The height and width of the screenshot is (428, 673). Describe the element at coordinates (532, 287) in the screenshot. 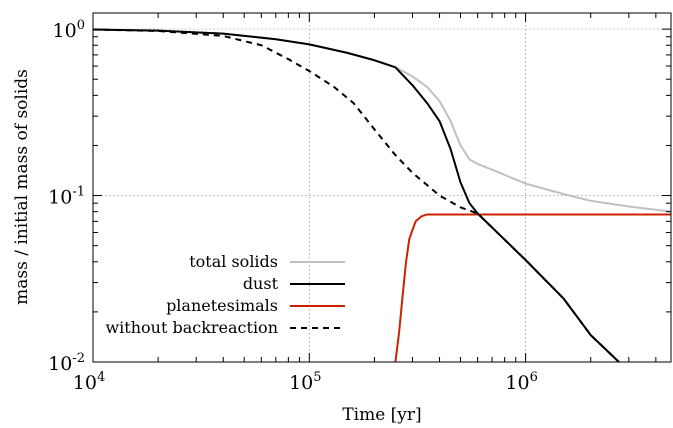

I see `series-line-planetesimals` at that location.